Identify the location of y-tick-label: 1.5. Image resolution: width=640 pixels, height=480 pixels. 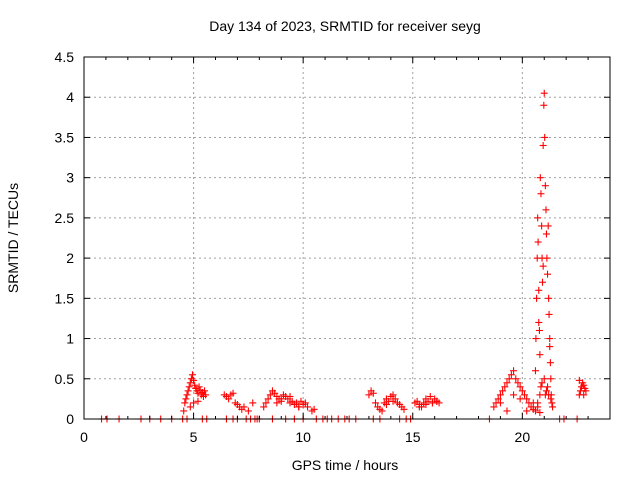
(65, 298).